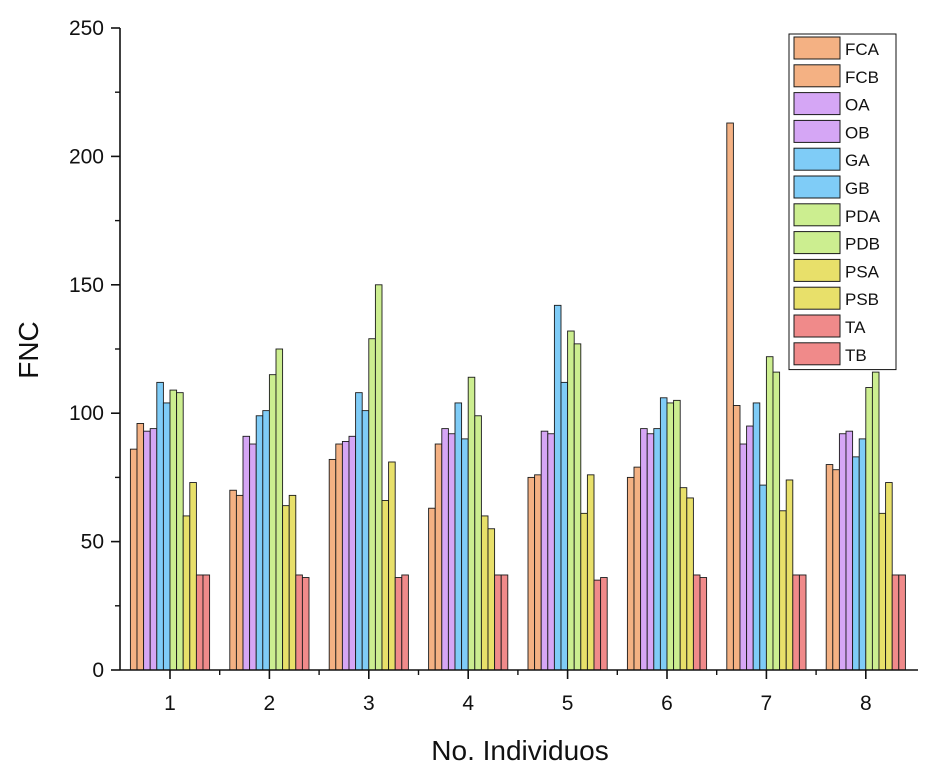  What do you see at coordinates (863, 216) in the screenshot?
I see `legend-label-pda: PDA` at bounding box center [863, 216].